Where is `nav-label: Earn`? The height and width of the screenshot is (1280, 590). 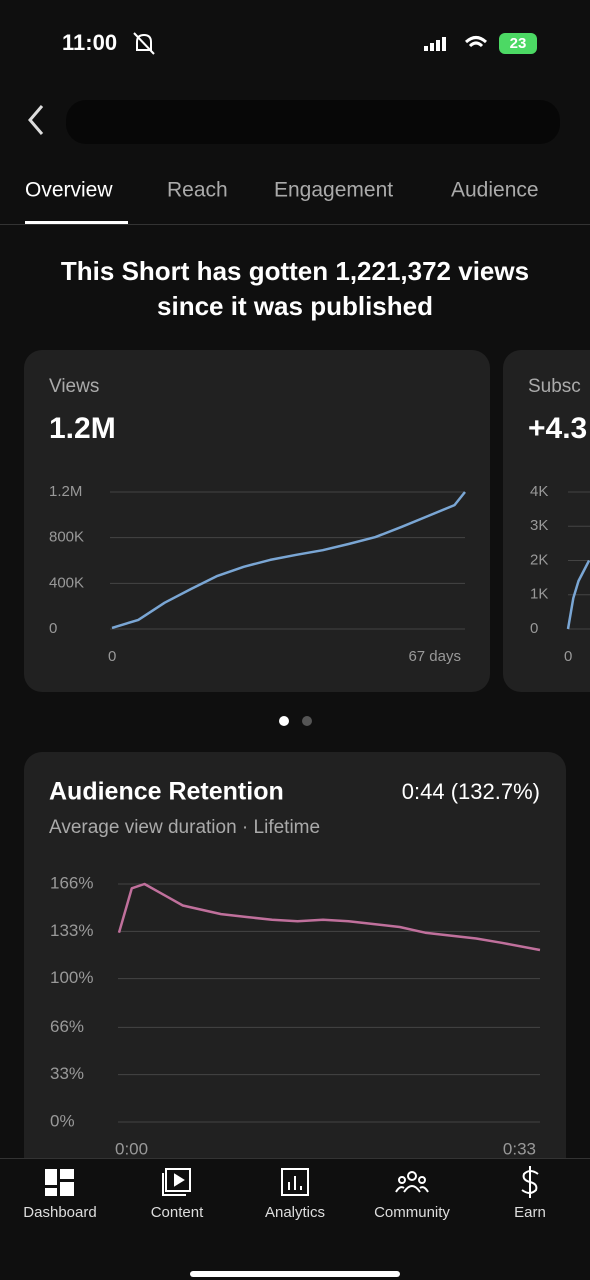 nav-label: Earn is located at coordinates (530, 1212).